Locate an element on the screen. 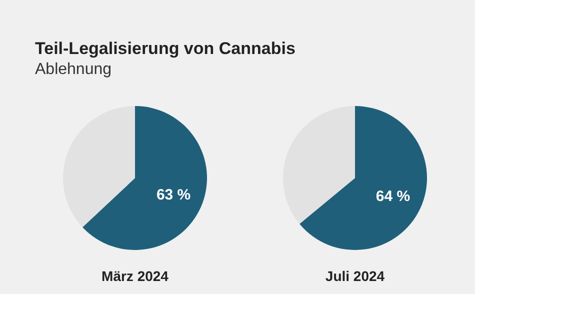 The image size is (576, 324). text: Juli 2024 is located at coordinates (355, 276).